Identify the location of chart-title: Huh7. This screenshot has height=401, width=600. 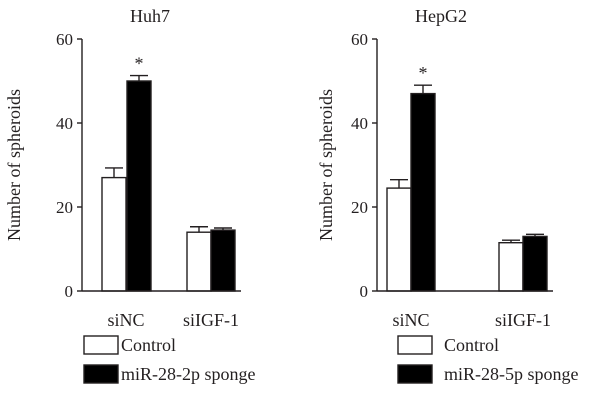
(150, 16).